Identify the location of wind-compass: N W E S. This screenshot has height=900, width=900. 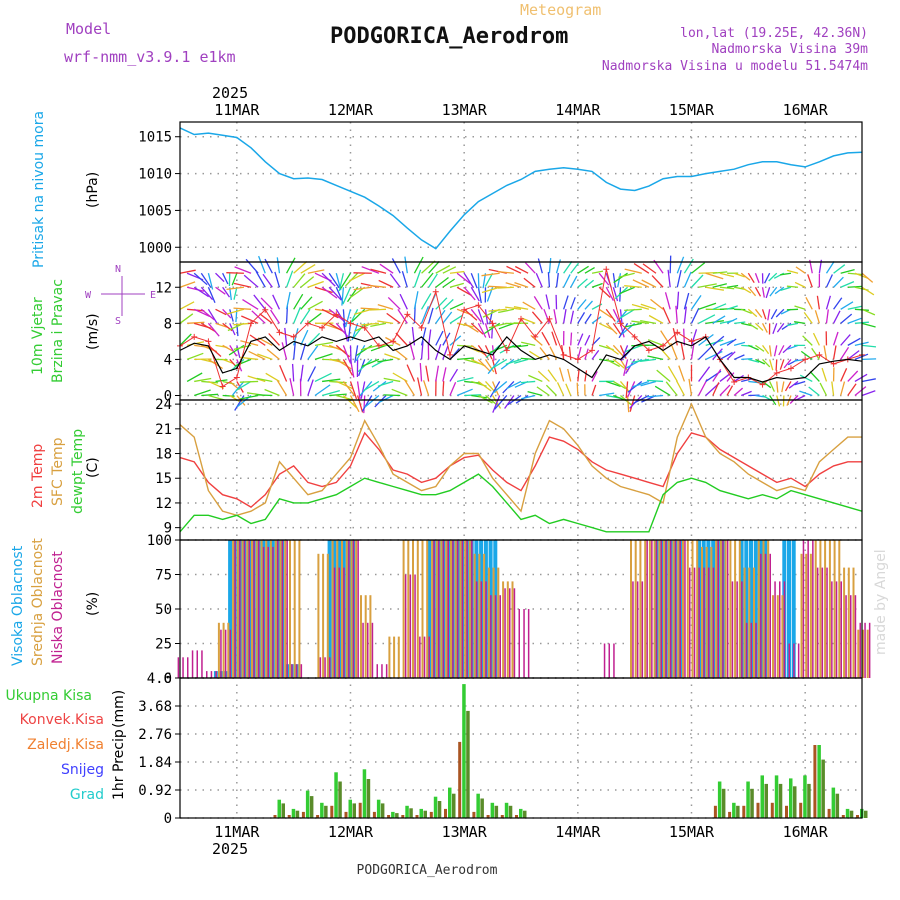
(120, 295).